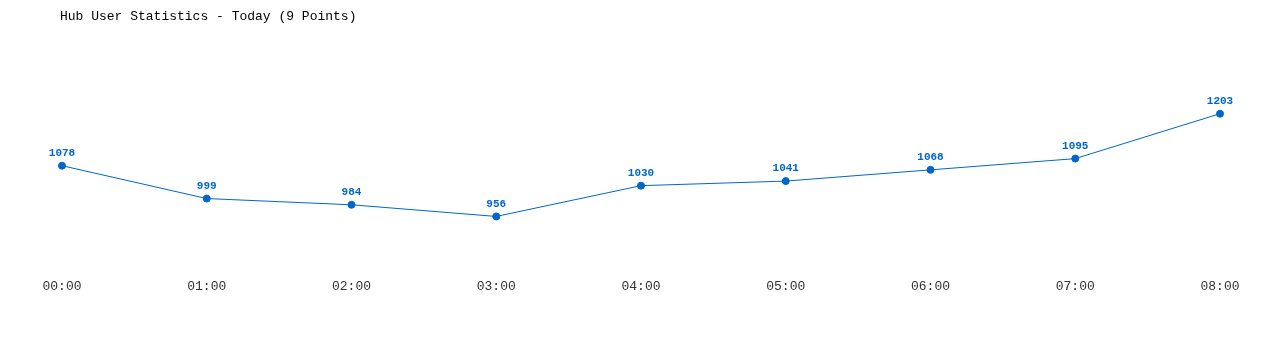 Image resolution: width=1280 pixels, height=350 pixels. Describe the element at coordinates (786, 286) in the screenshot. I see `x-tick-label: 05:00` at that location.